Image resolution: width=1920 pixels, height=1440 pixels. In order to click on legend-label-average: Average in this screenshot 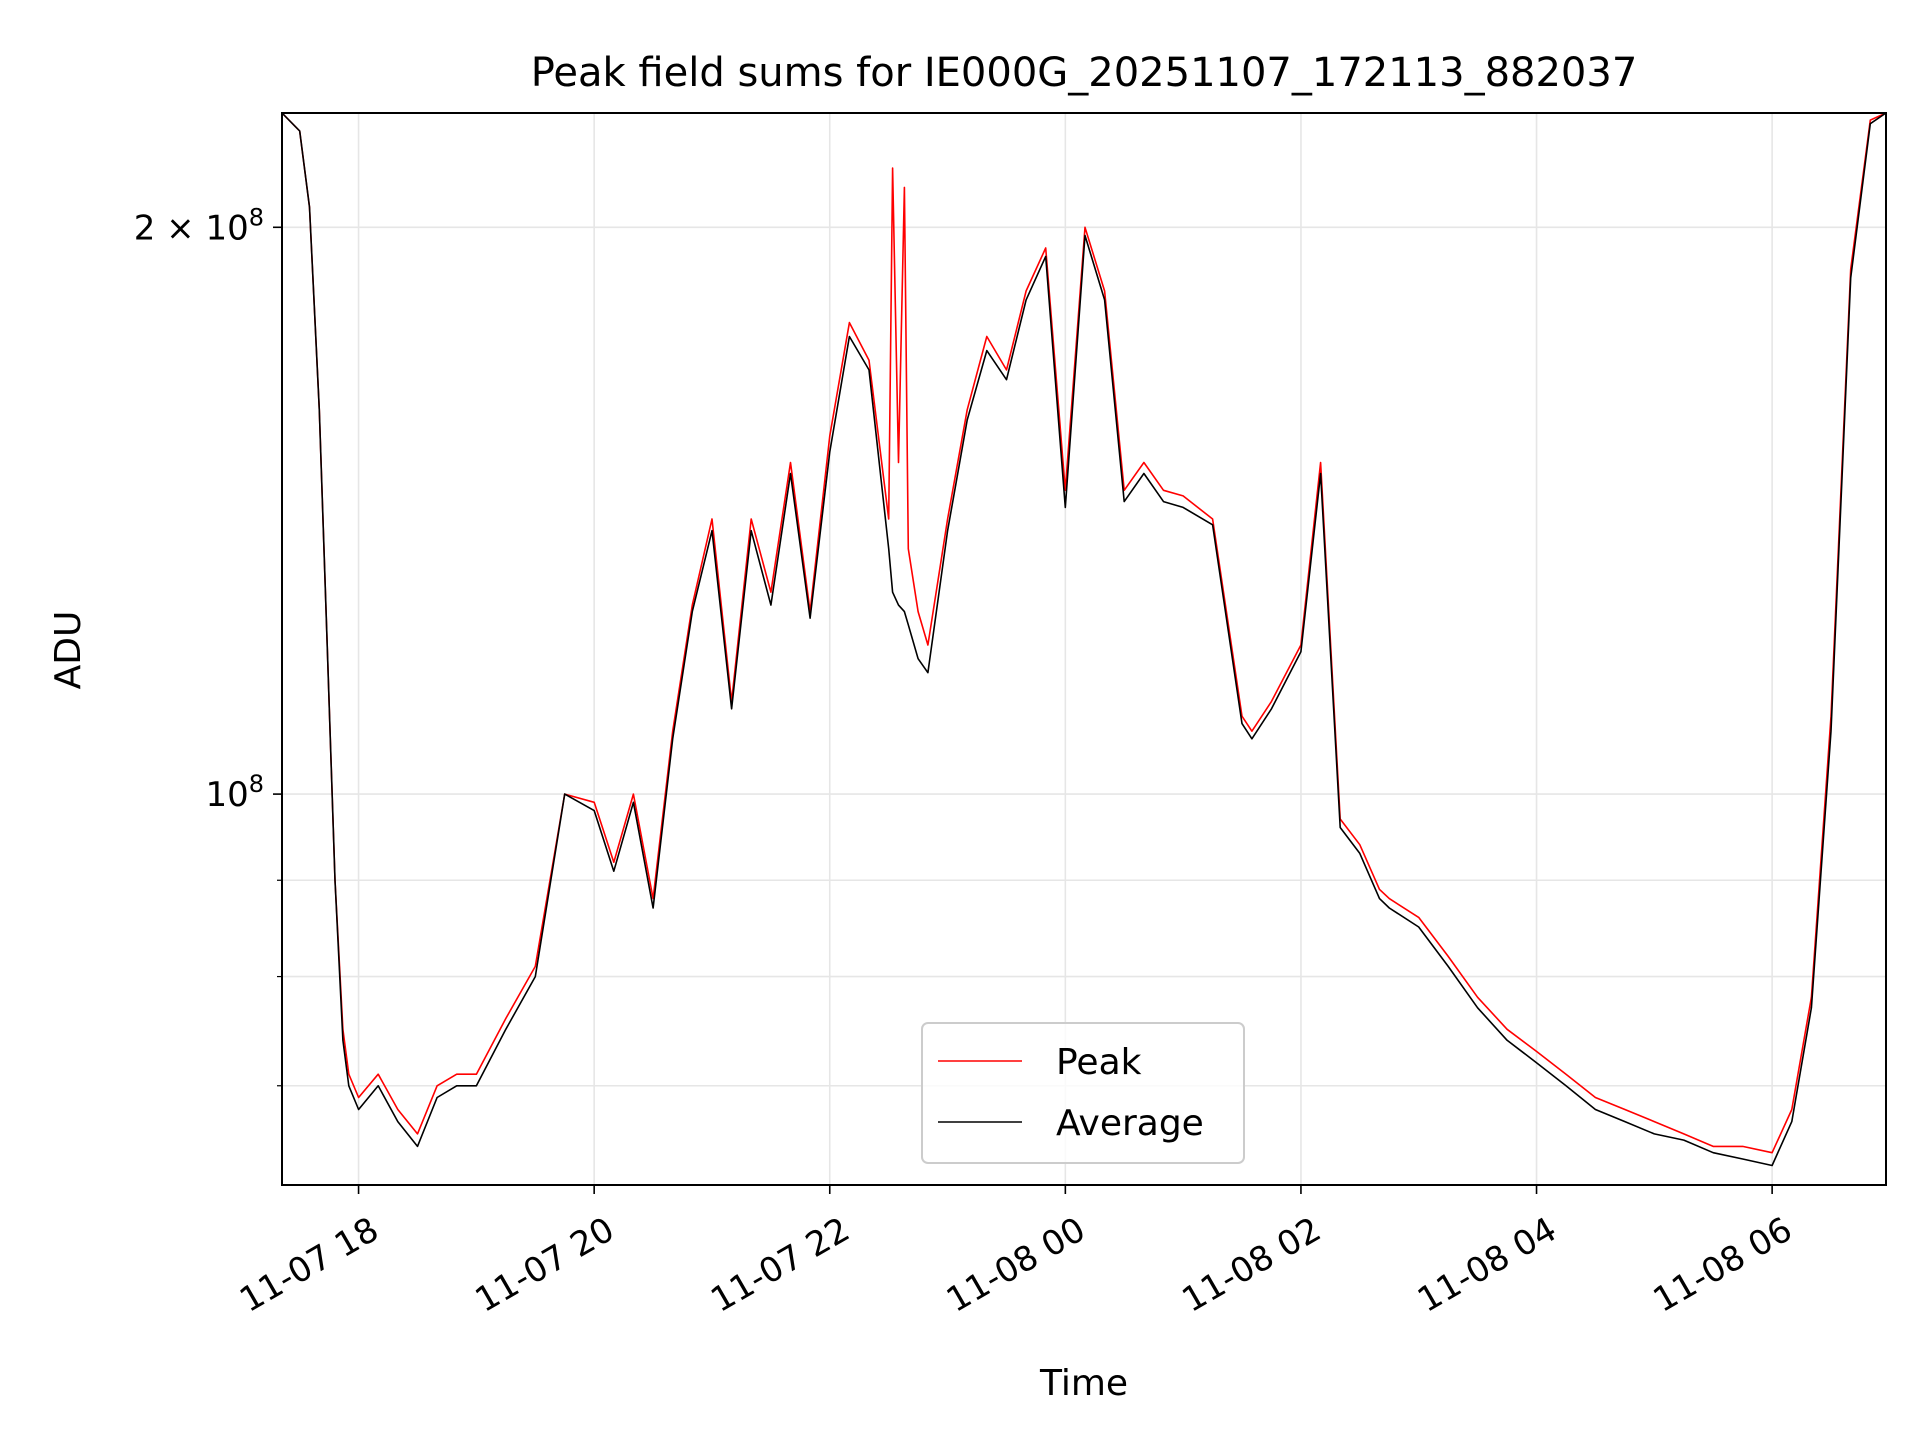, I will do `click(1130, 1123)`.